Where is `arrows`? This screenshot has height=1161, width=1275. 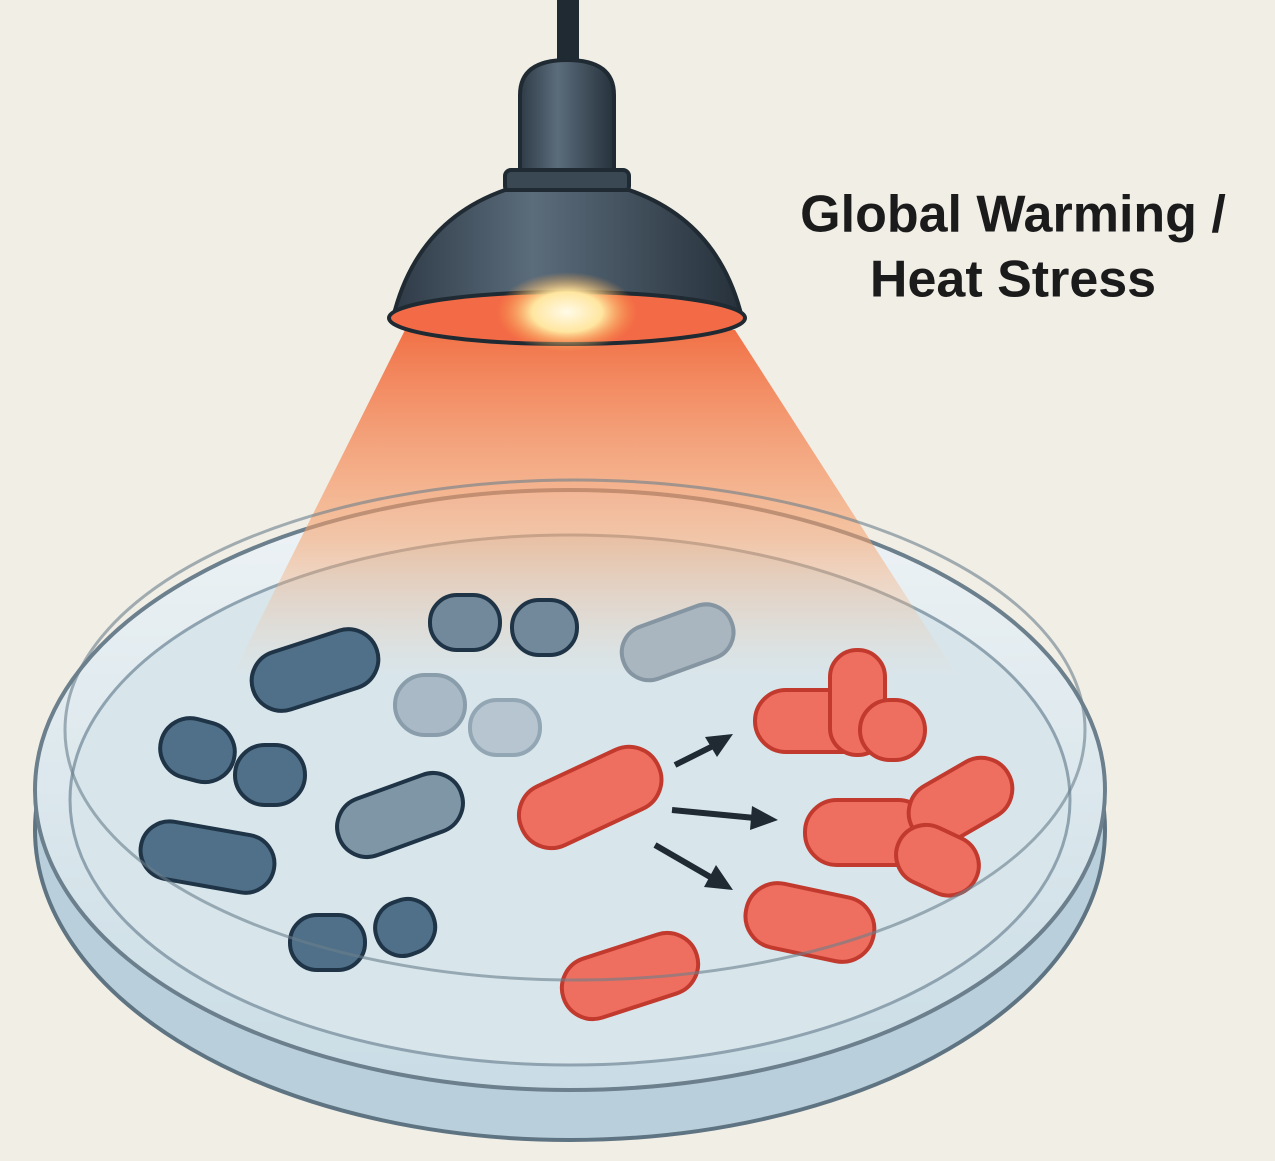
arrows is located at coordinates (715, 812).